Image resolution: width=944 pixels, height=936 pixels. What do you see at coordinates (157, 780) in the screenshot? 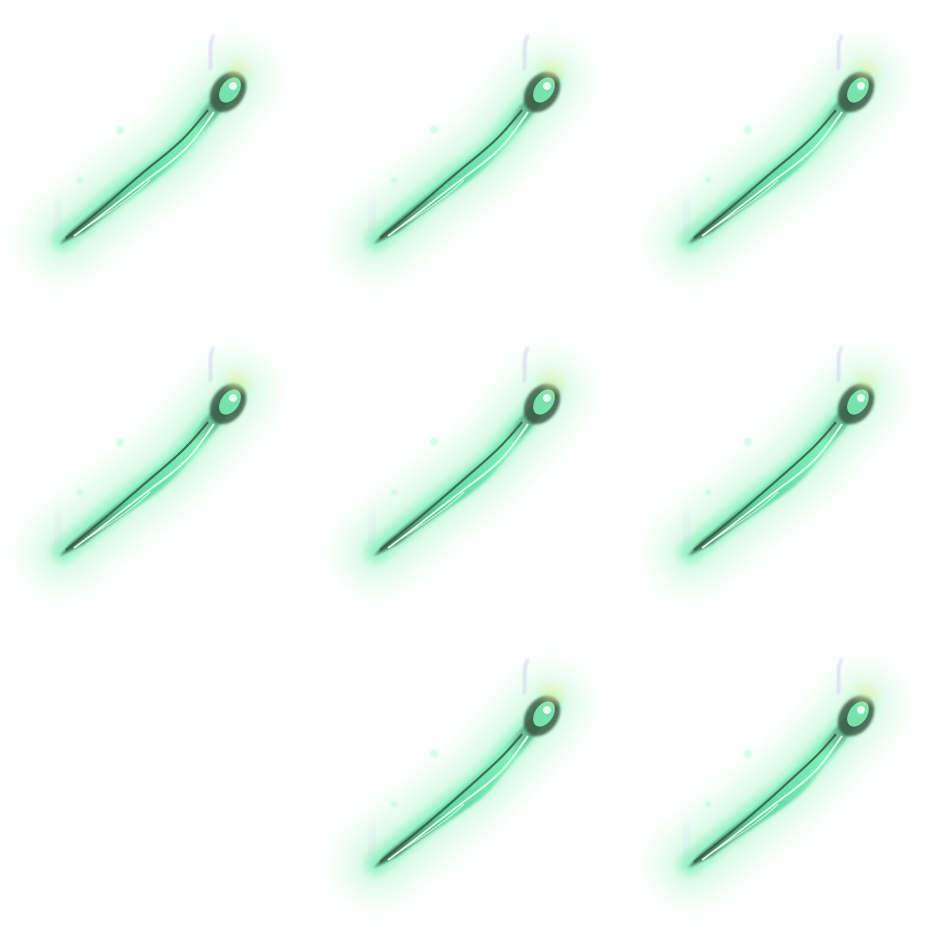
I see `empty-frame` at bounding box center [157, 780].